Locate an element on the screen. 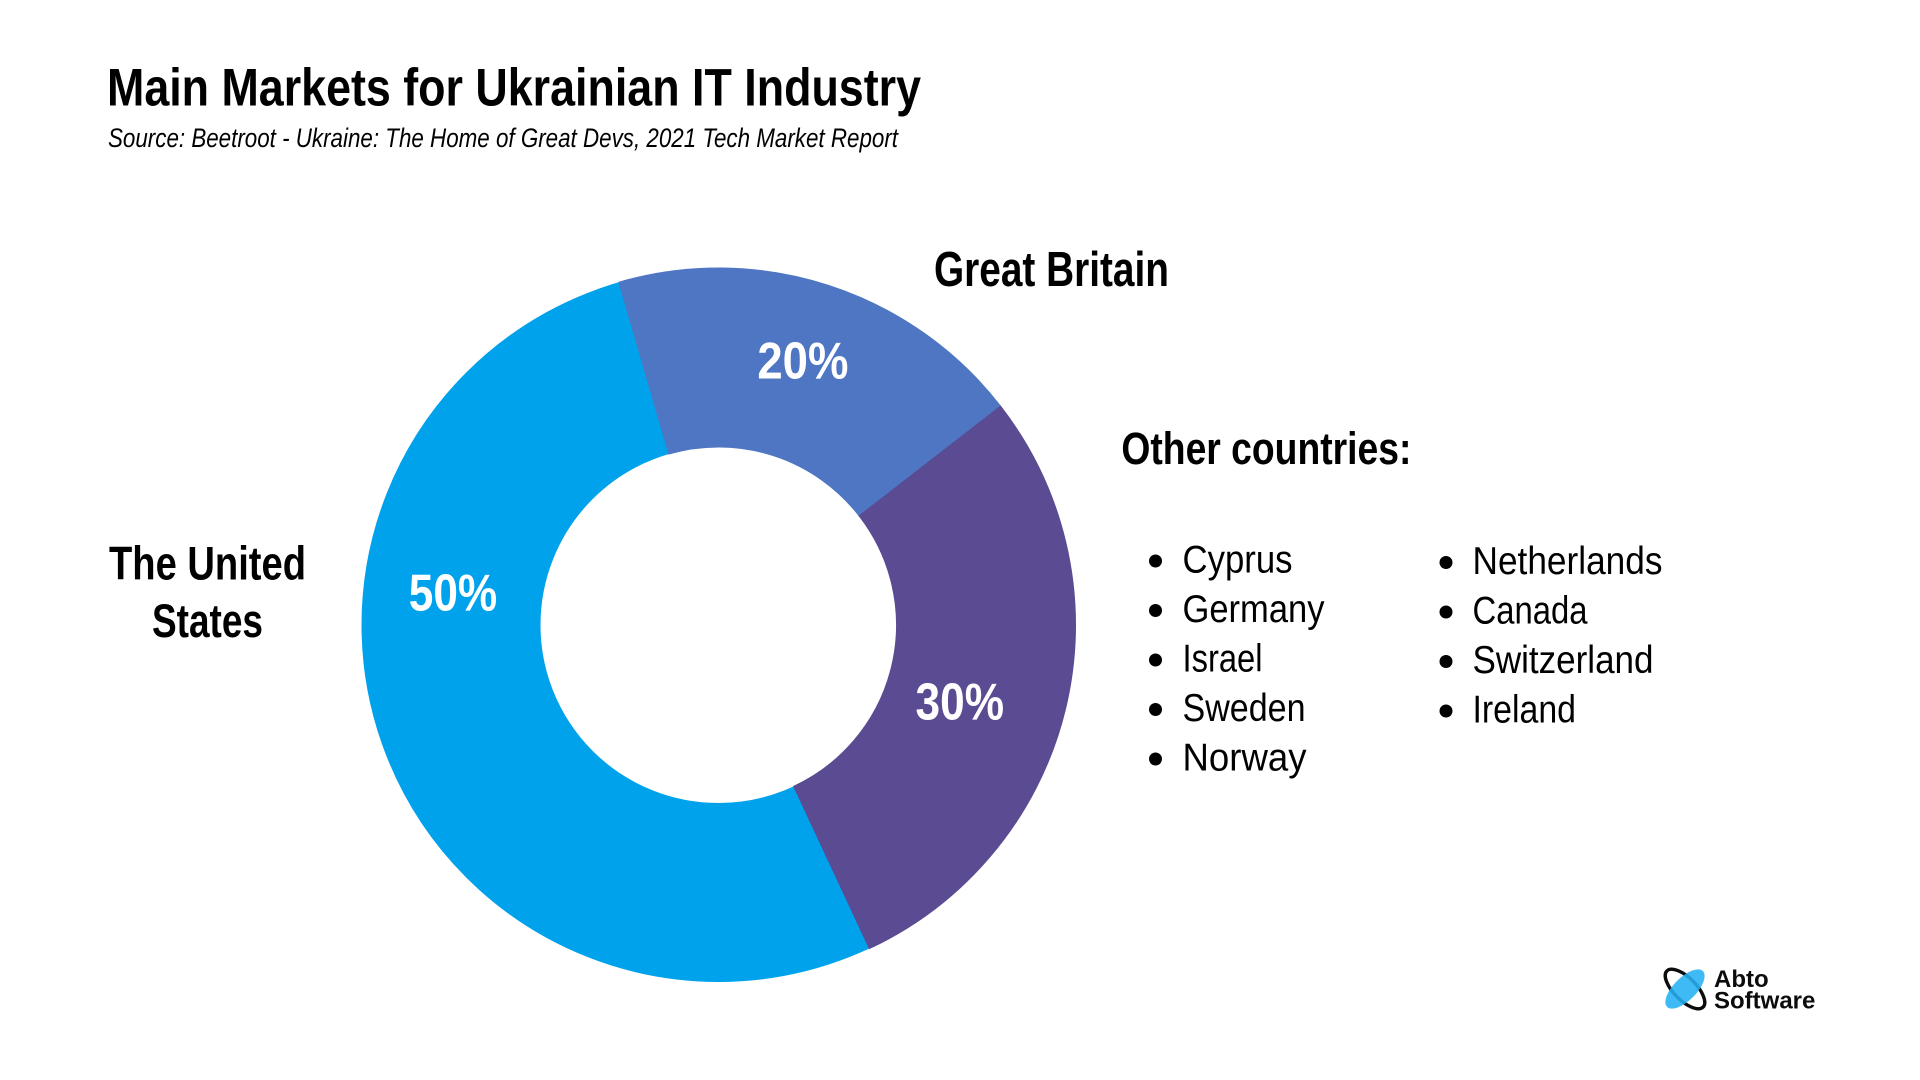 This screenshot has width=1920, height=1080. svg-text: Sweden is located at coordinates (1244, 708).